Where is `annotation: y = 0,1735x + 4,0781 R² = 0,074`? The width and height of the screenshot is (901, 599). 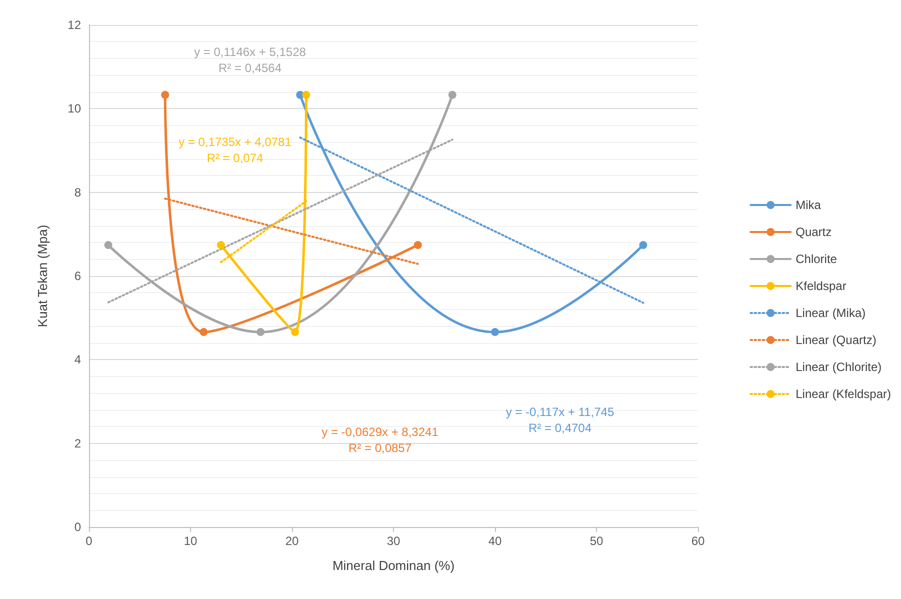 annotation: y = 0,1735x + 4,0781 R² = 0,074 is located at coordinates (235, 150).